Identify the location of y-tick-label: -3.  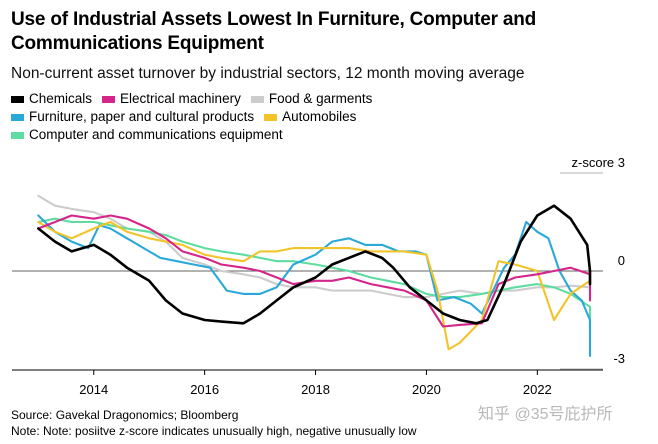
(619, 358).